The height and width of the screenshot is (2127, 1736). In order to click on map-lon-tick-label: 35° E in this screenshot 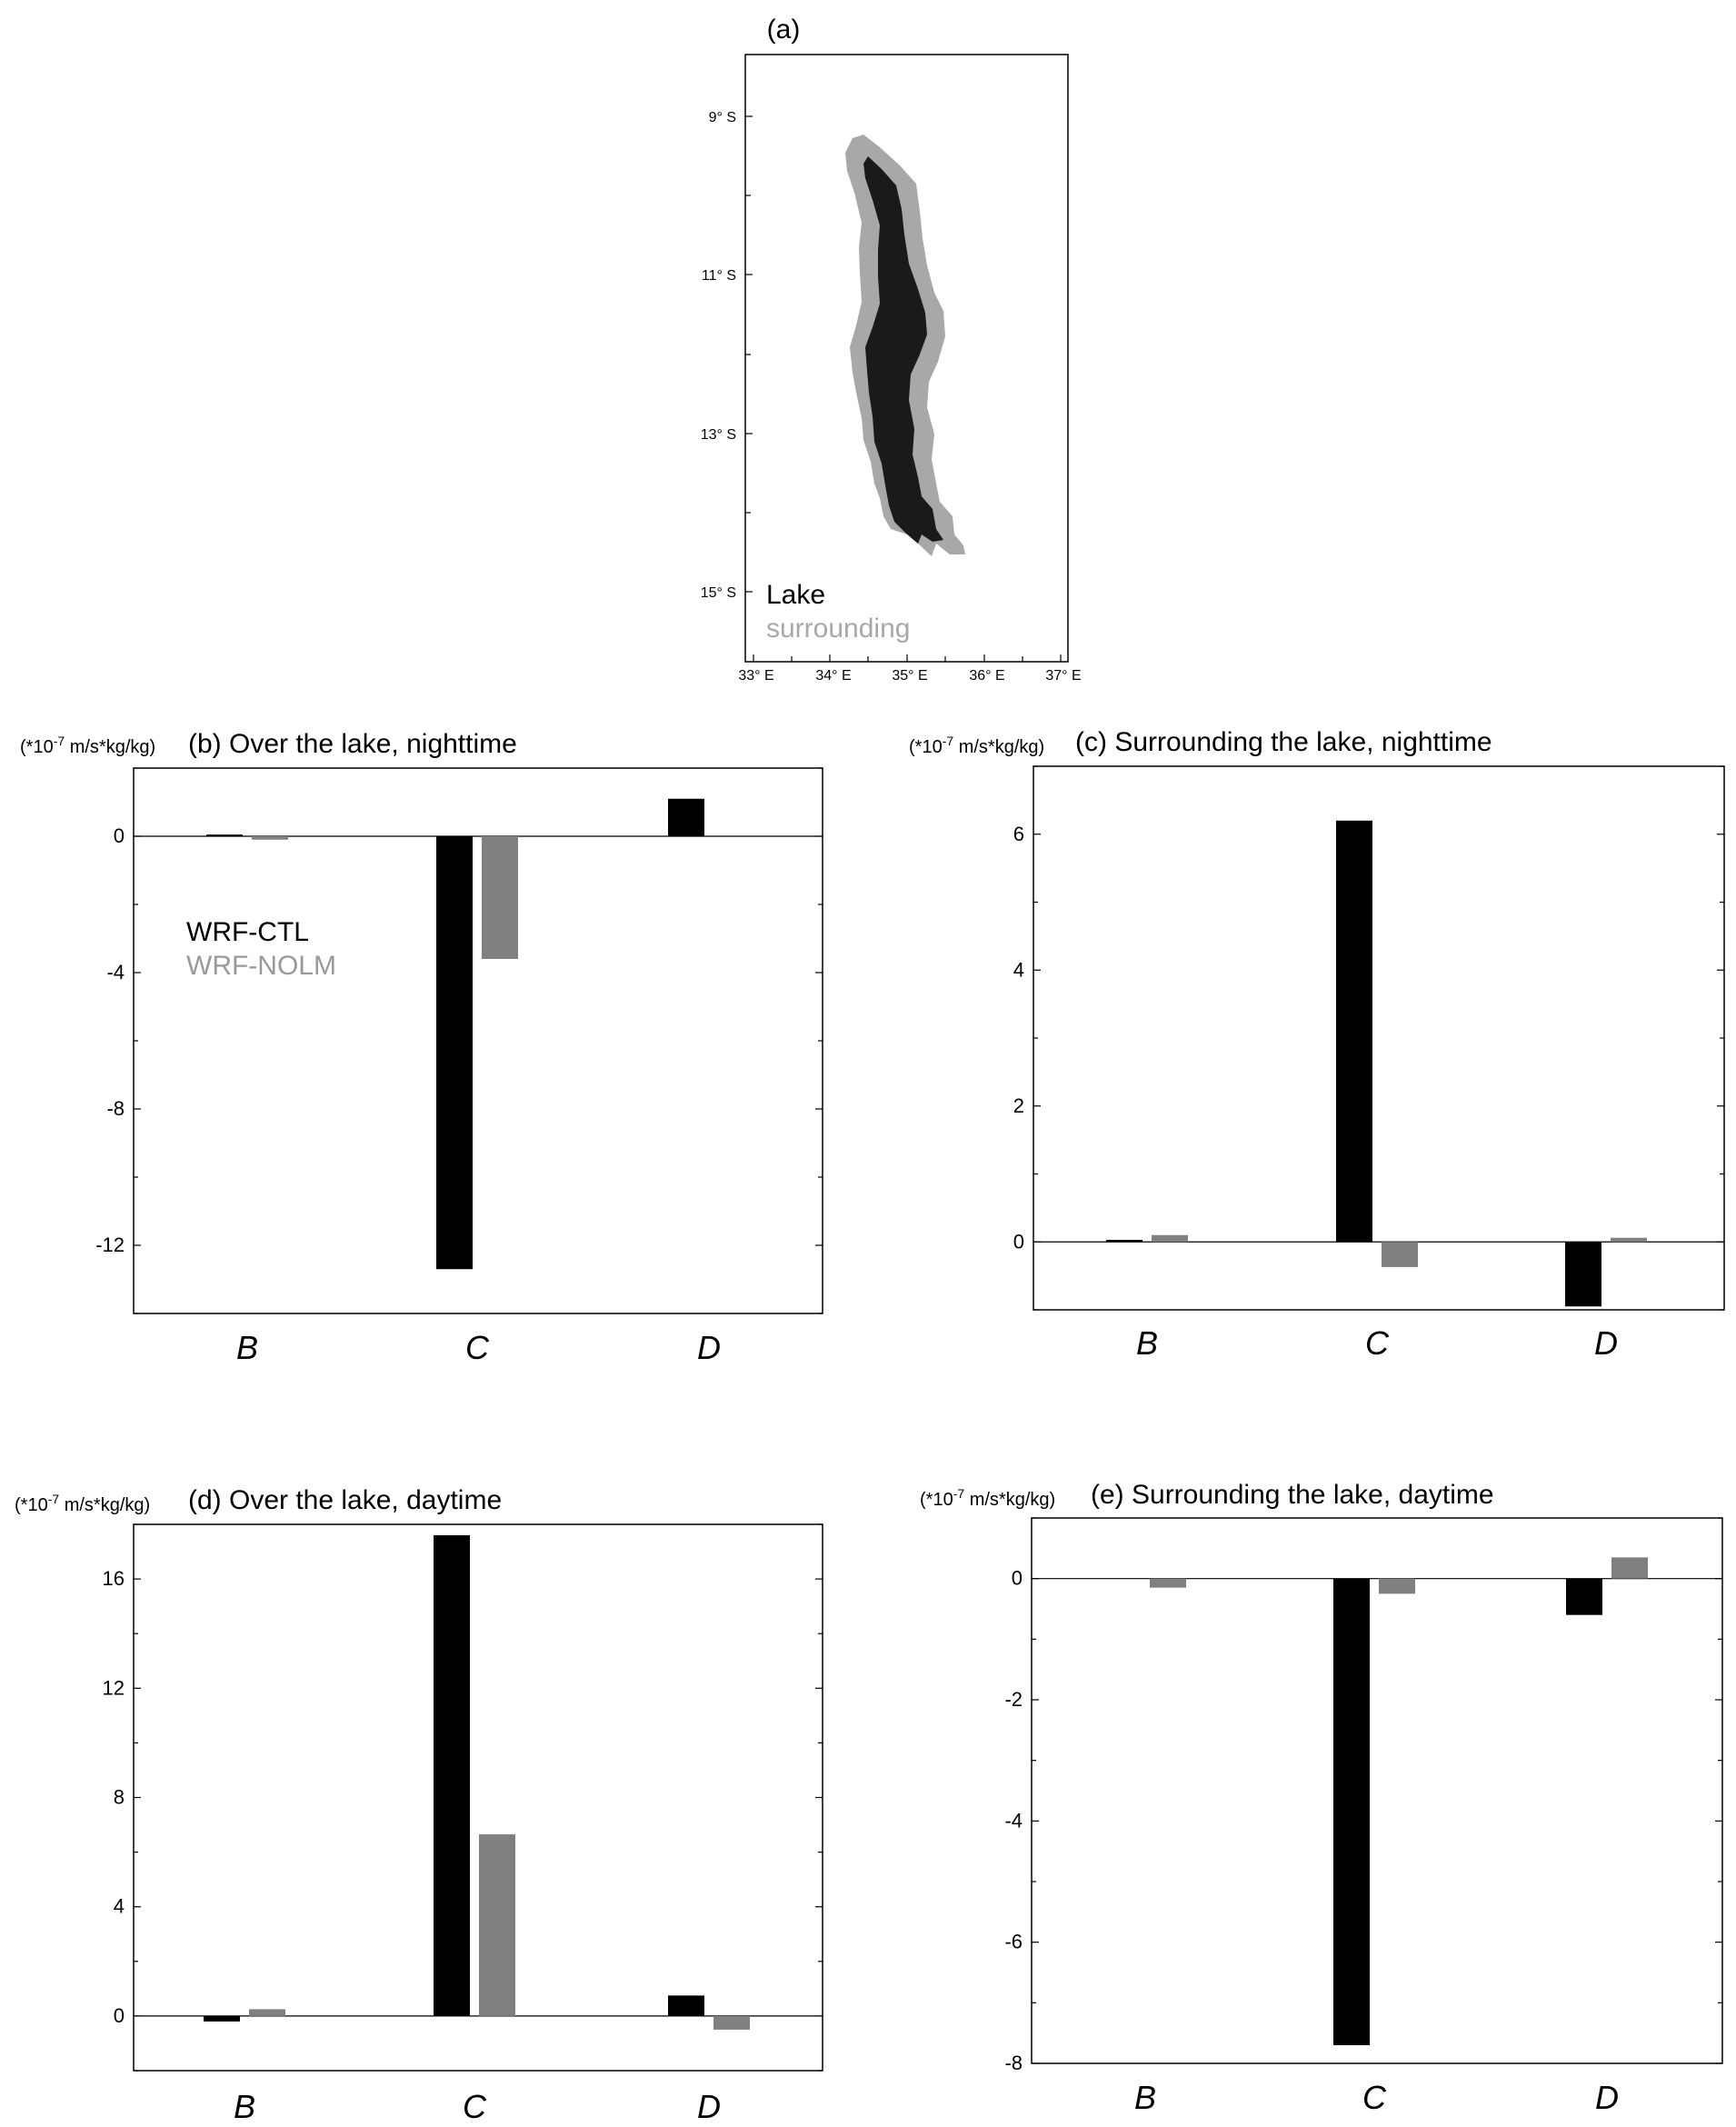, I will do `click(909, 676)`.